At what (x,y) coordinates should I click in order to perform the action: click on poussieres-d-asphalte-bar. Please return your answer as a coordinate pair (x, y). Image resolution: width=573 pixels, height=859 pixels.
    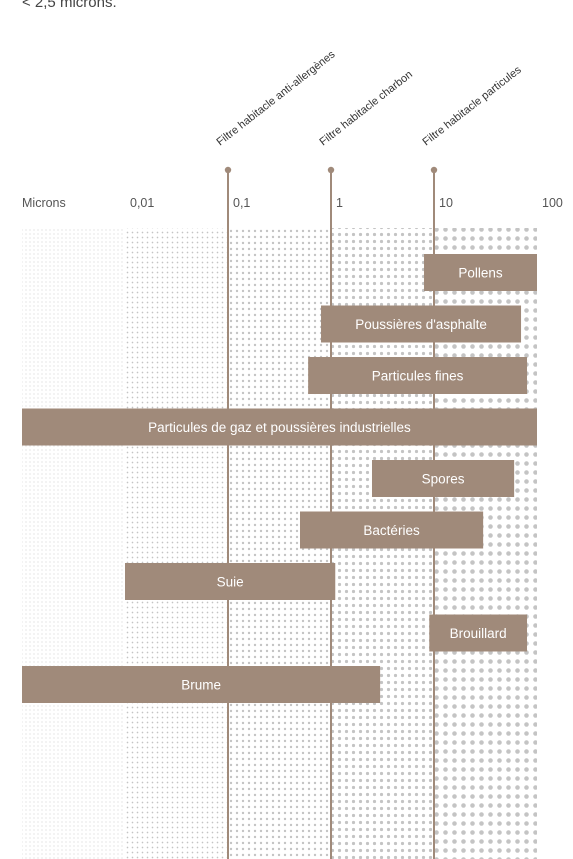
    Looking at the image, I should click on (421, 324).